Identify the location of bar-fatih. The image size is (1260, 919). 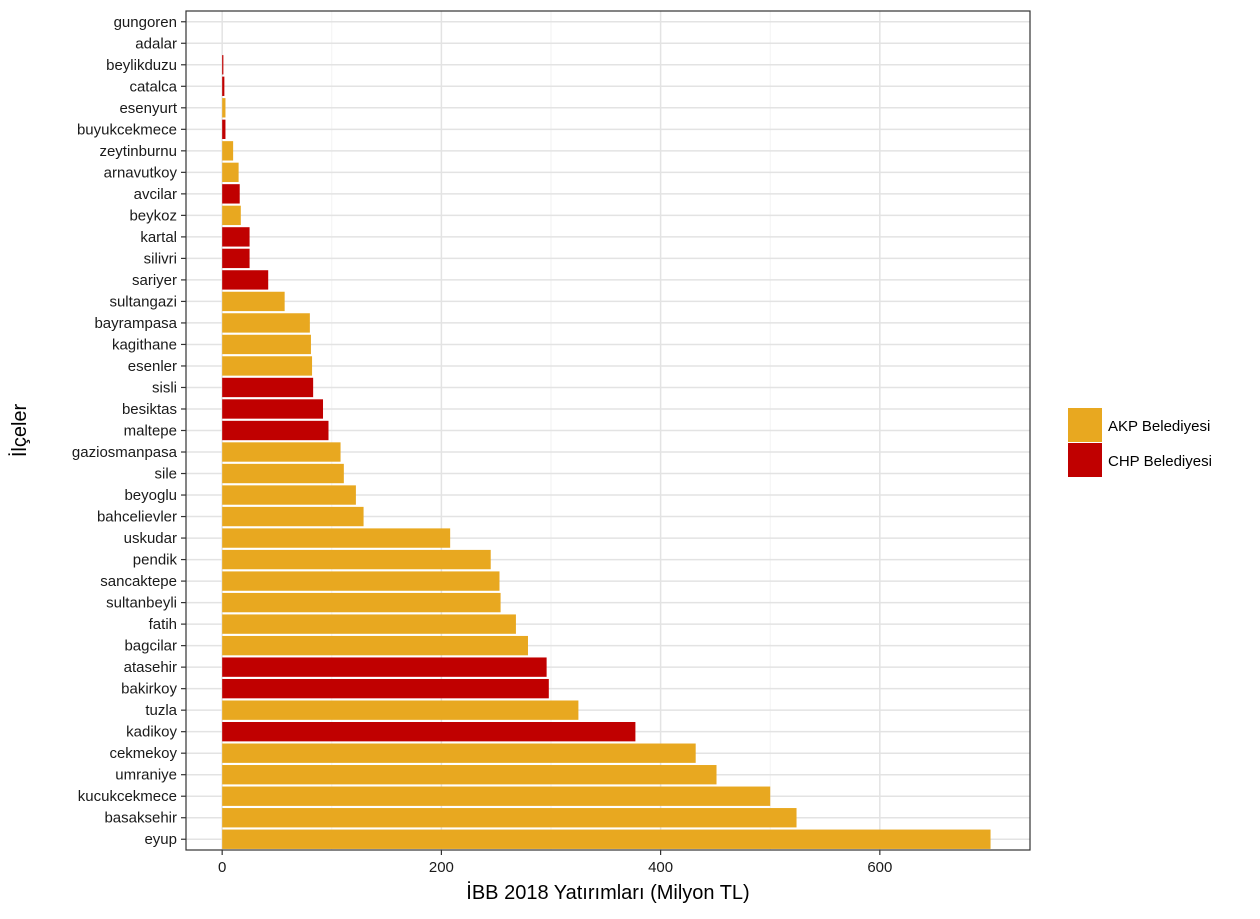
(369, 624).